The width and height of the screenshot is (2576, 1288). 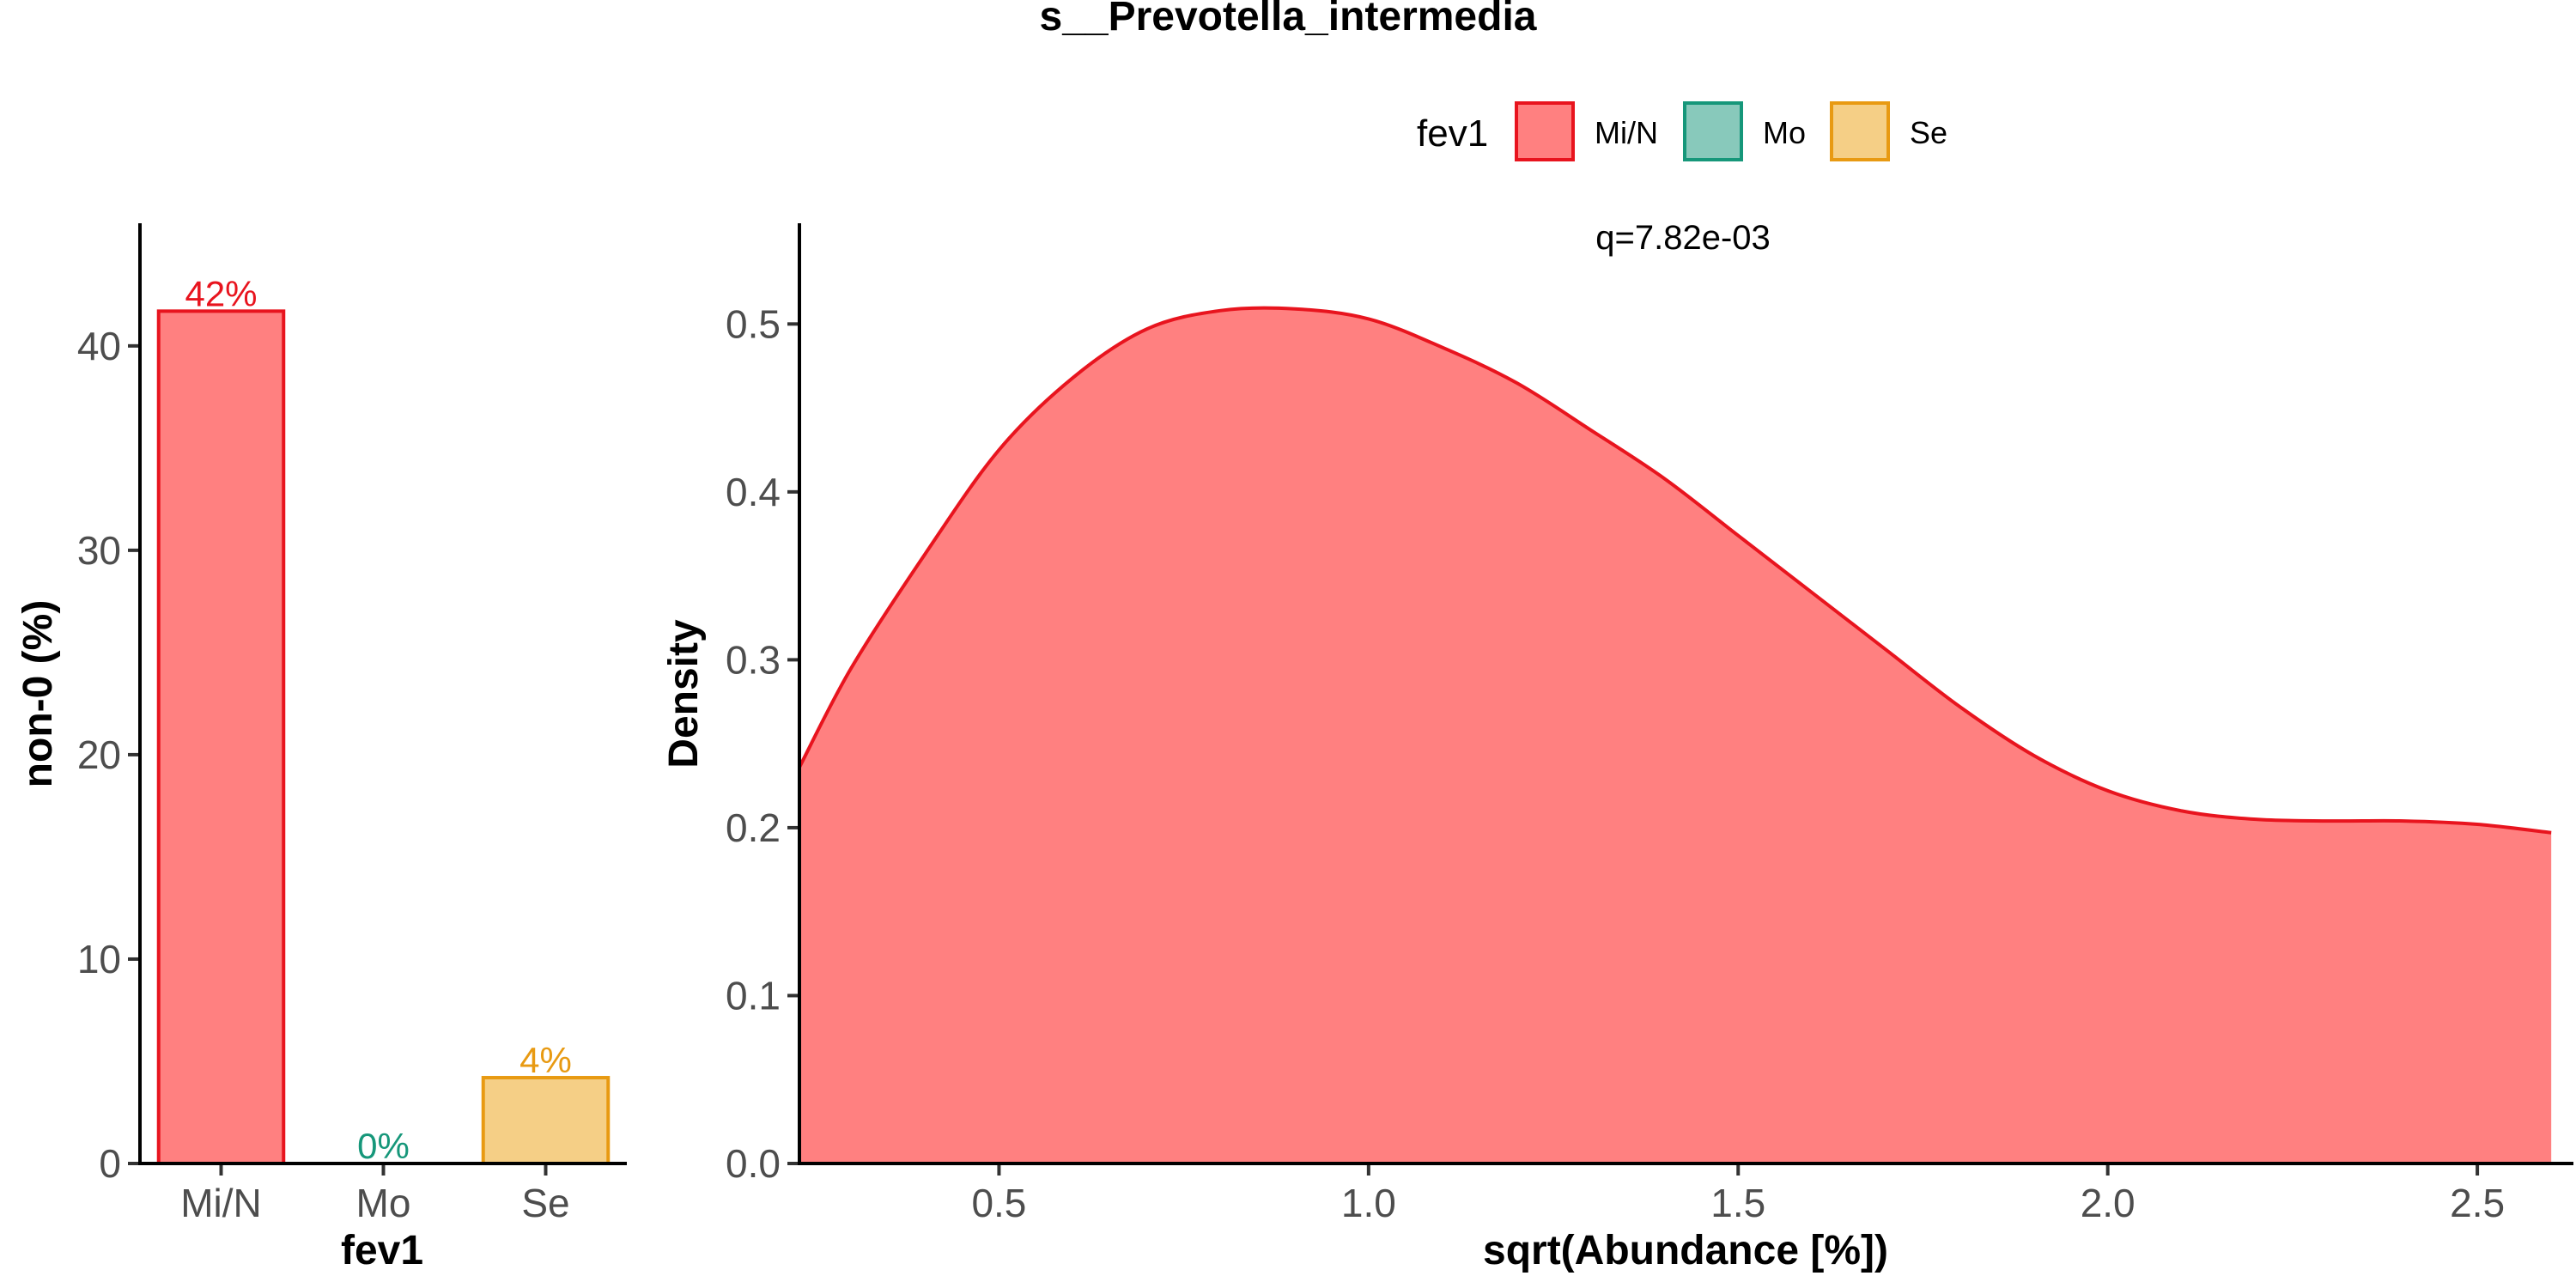 What do you see at coordinates (1627, 132) in the screenshot?
I see `legend-label-mi-n: Mi/N` at bounding box center [1627, 132].